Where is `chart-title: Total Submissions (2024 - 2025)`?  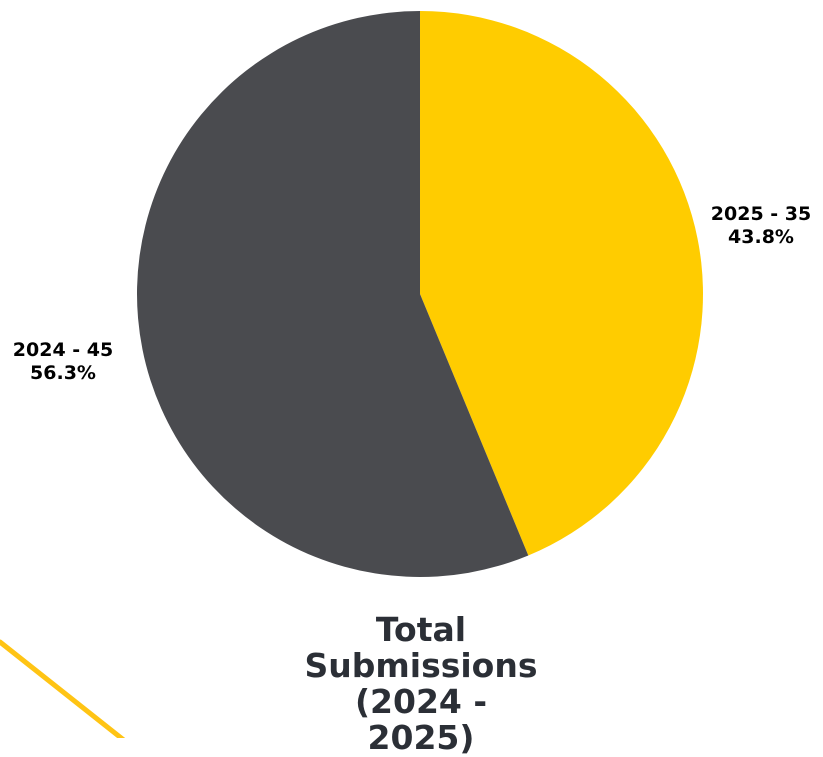 chart-title: Total Submissions (2024 - 2025) is located at coordinates (421, 684).